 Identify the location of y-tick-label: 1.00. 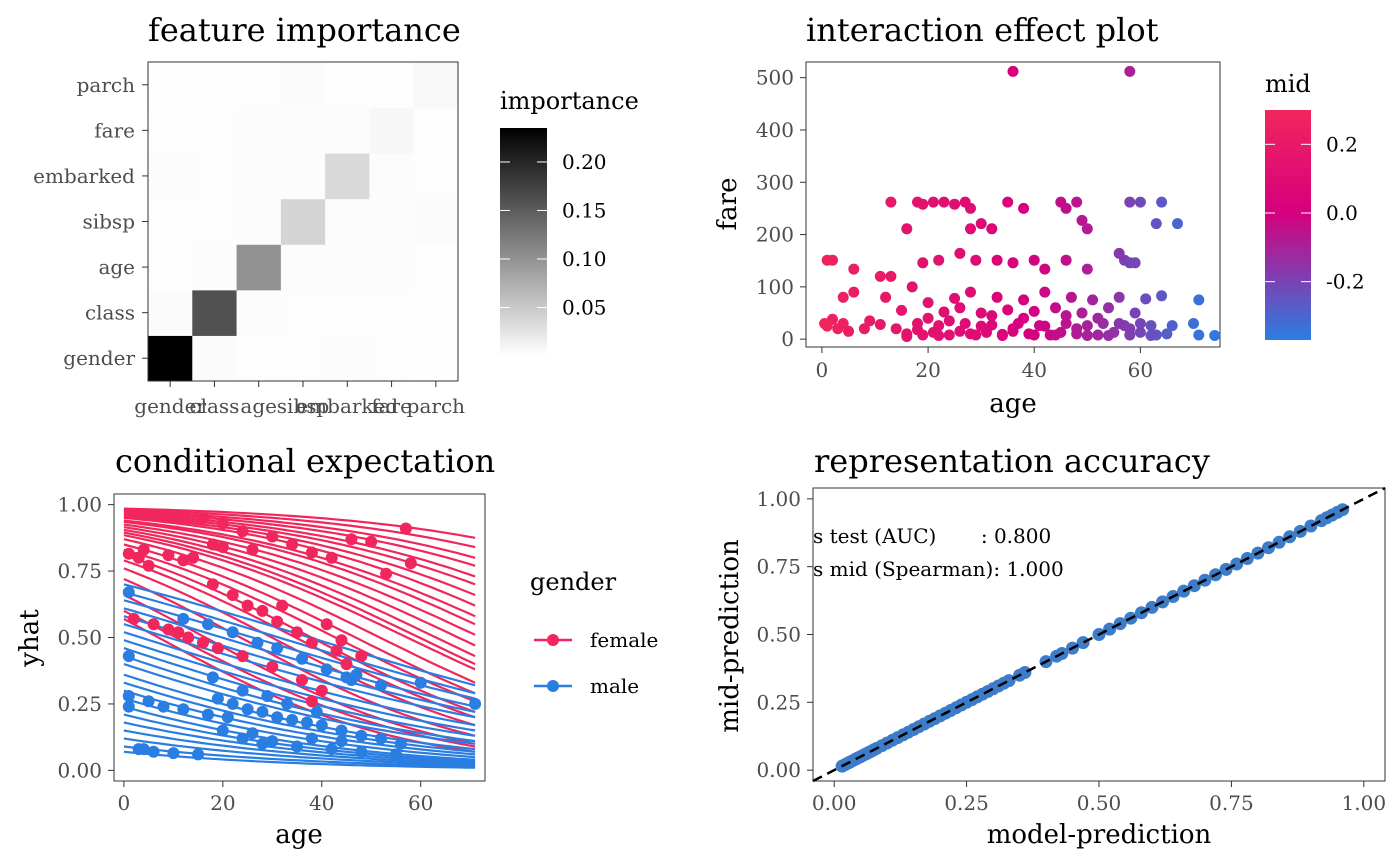
(79, 505).